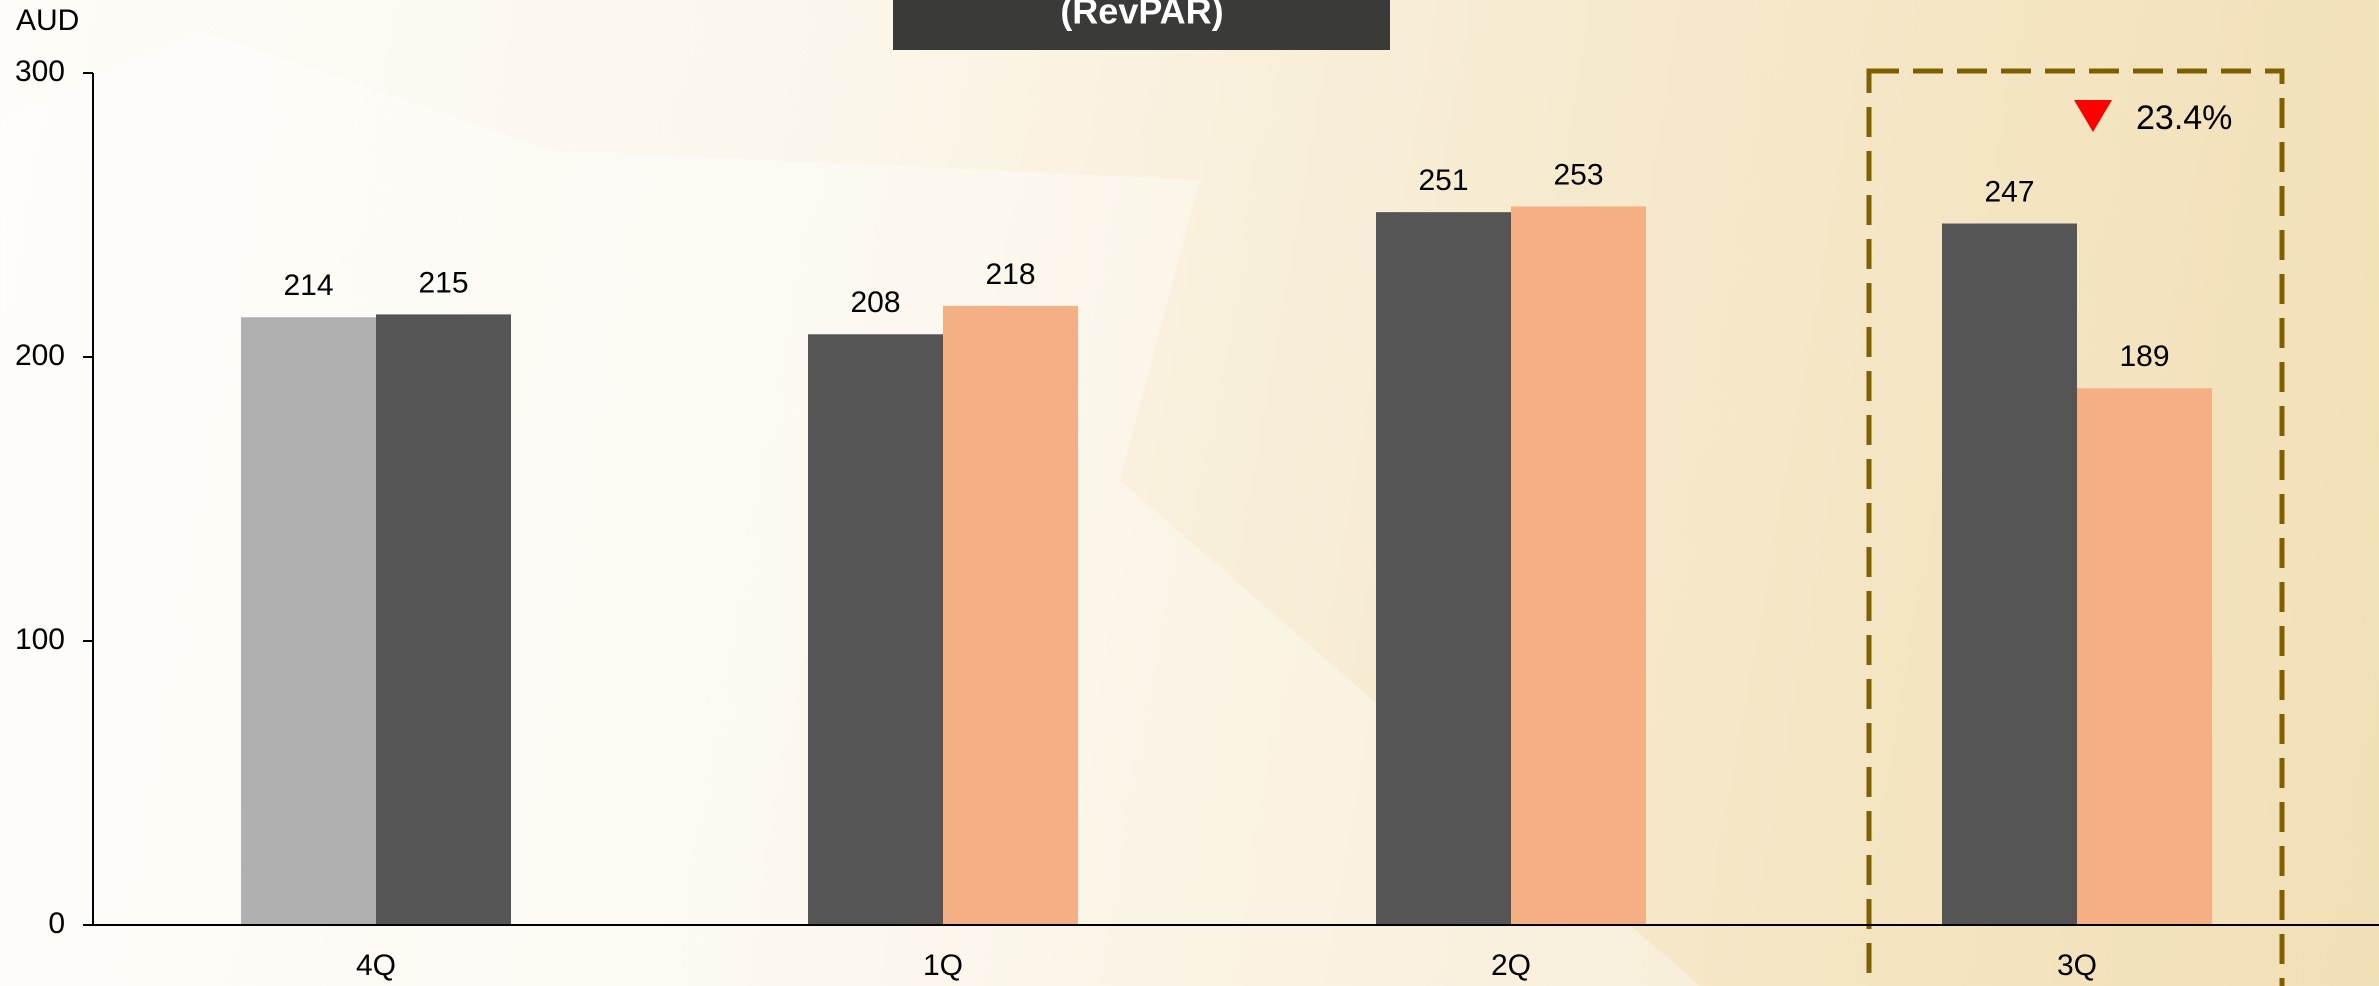 The height and width of the screenshot is (986, 2379). What do you see at coordinates (40, 71) in the screenshot?
I see `y-tick-label: 300` at bounding box center [40, 71].